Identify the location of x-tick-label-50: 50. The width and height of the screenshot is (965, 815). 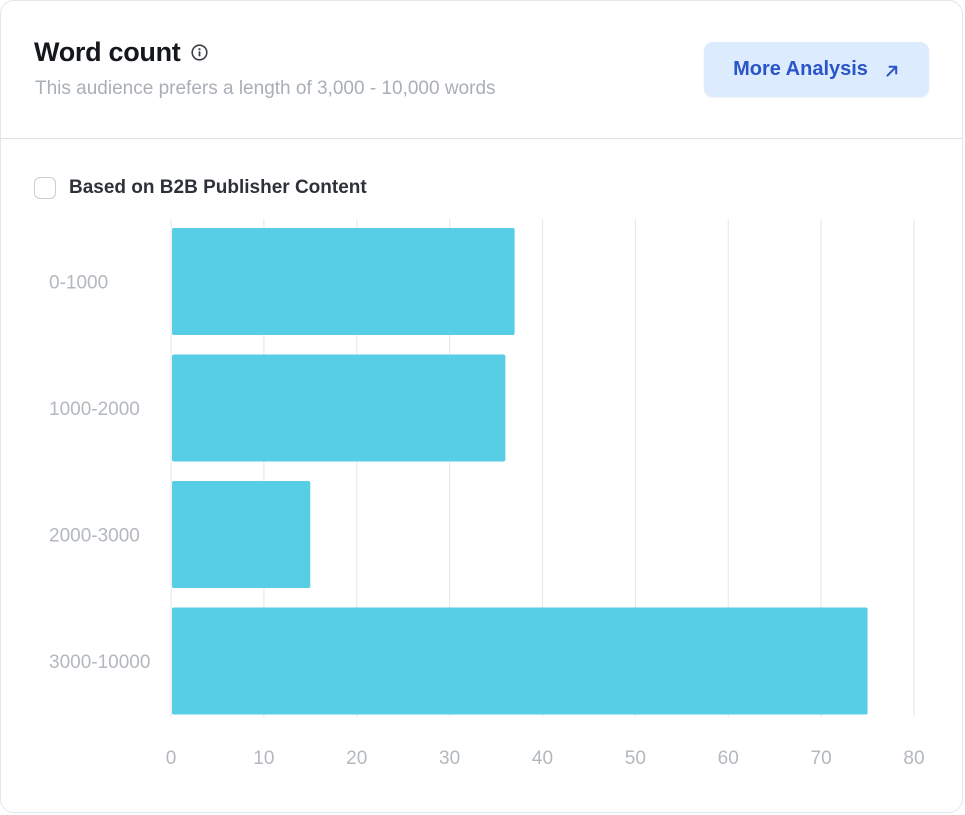
(635, 758).